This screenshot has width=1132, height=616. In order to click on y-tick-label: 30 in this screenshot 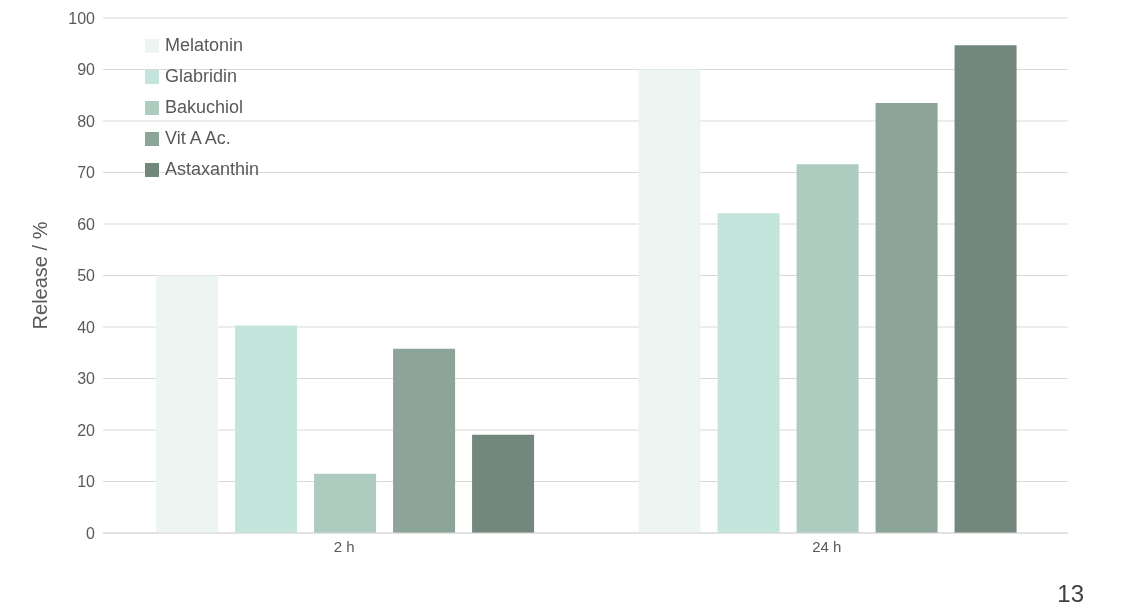, I will do `click(86, 379)`.